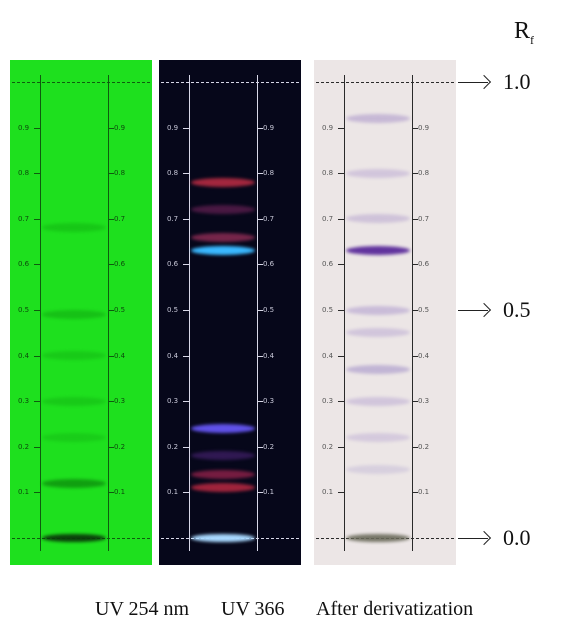 The width and height of the screenshot is (580, 626). Describe the element at coordinates (269, 173) in the screenshot. I see `tick-label-right: 0.8` at that location.